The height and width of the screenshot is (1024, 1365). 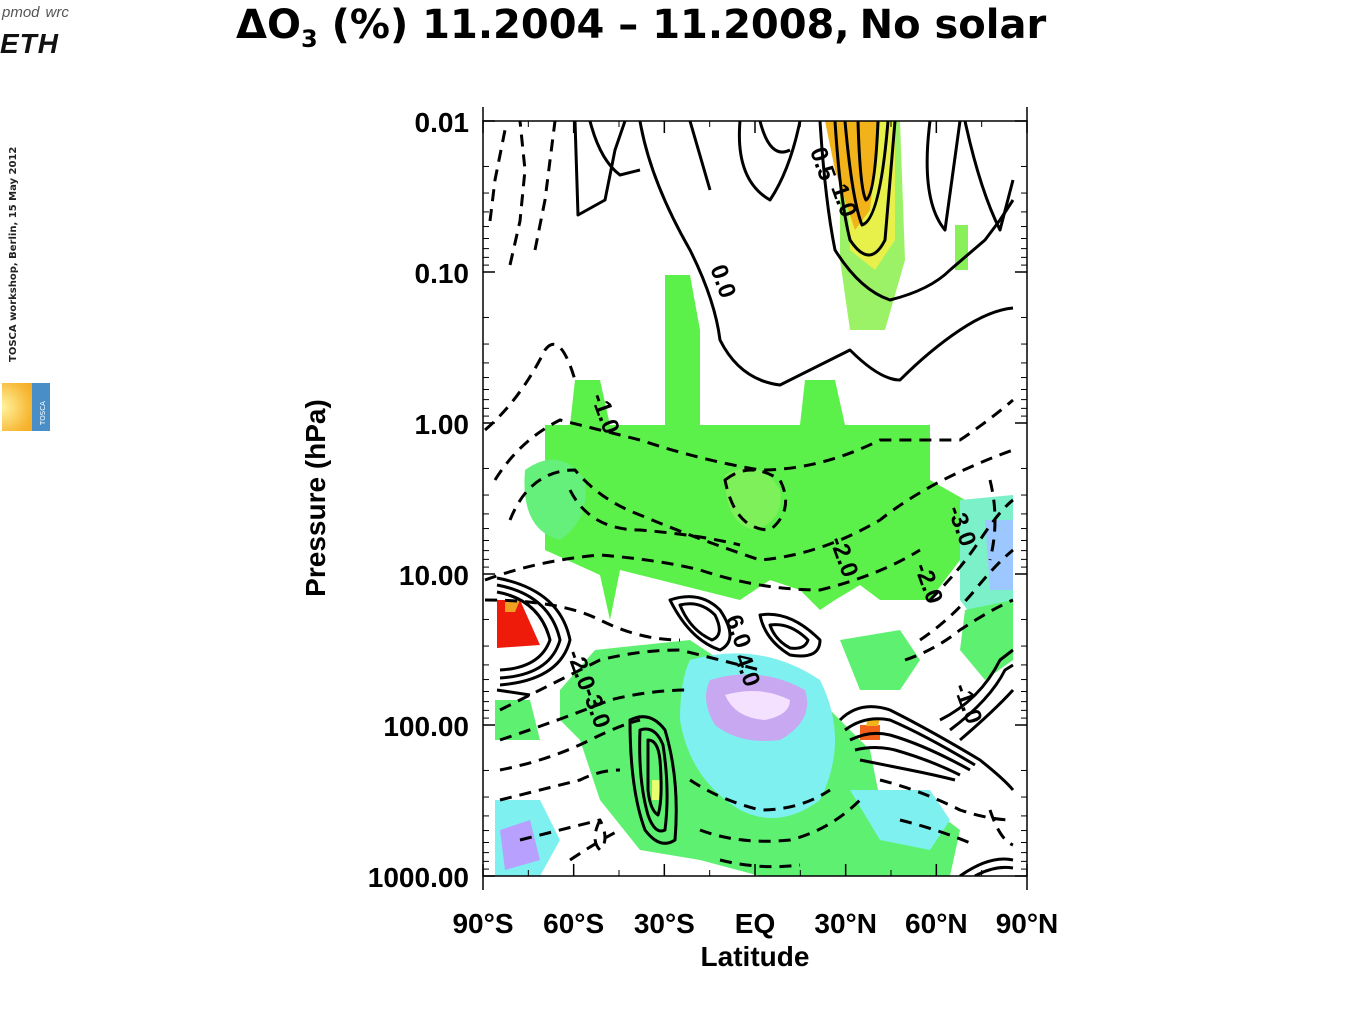 What do you see at coordinates (434, 575) in the screenshot?
I see `y-tick-label: 10.00` at bounding box center [434, 575].